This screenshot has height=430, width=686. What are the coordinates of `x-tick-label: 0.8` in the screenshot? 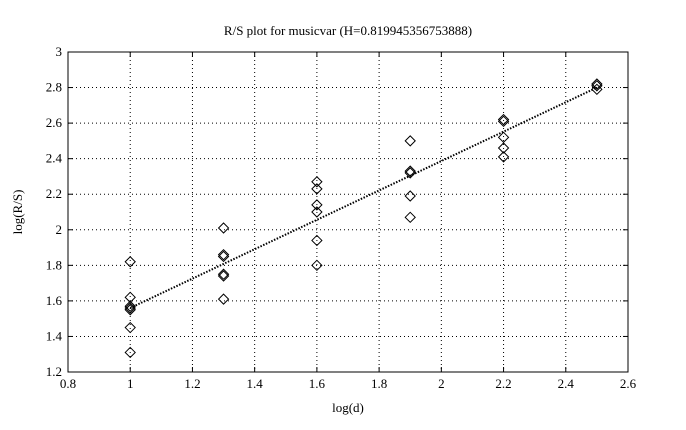 It's located at (68, 383).